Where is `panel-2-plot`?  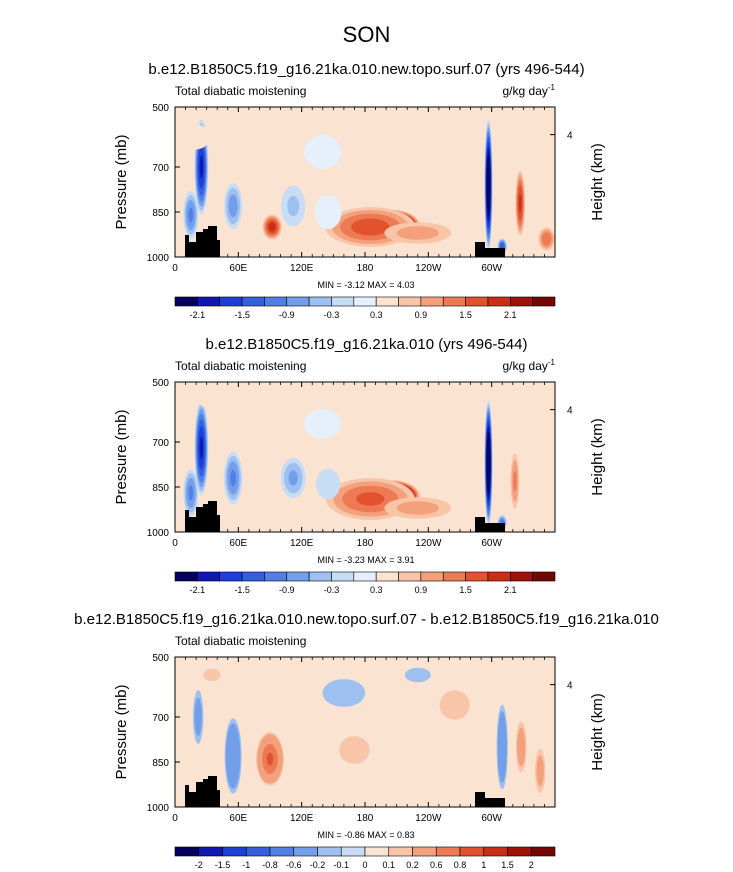
panel-2-plot is located at coordinates (365, 457).